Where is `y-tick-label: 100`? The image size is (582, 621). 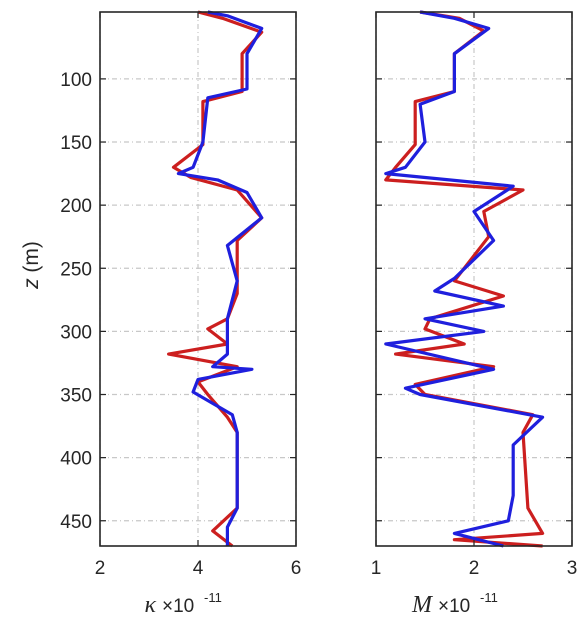
y-tick-label: 100 is located at coordinates (76, 80).